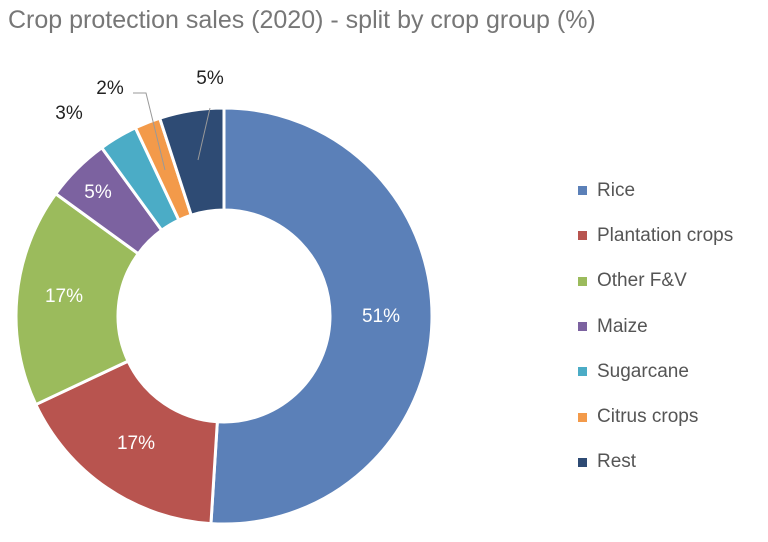 This screenshot has height=542, width=768. I want to click on slice-plantation-crops, so click(126, 442).